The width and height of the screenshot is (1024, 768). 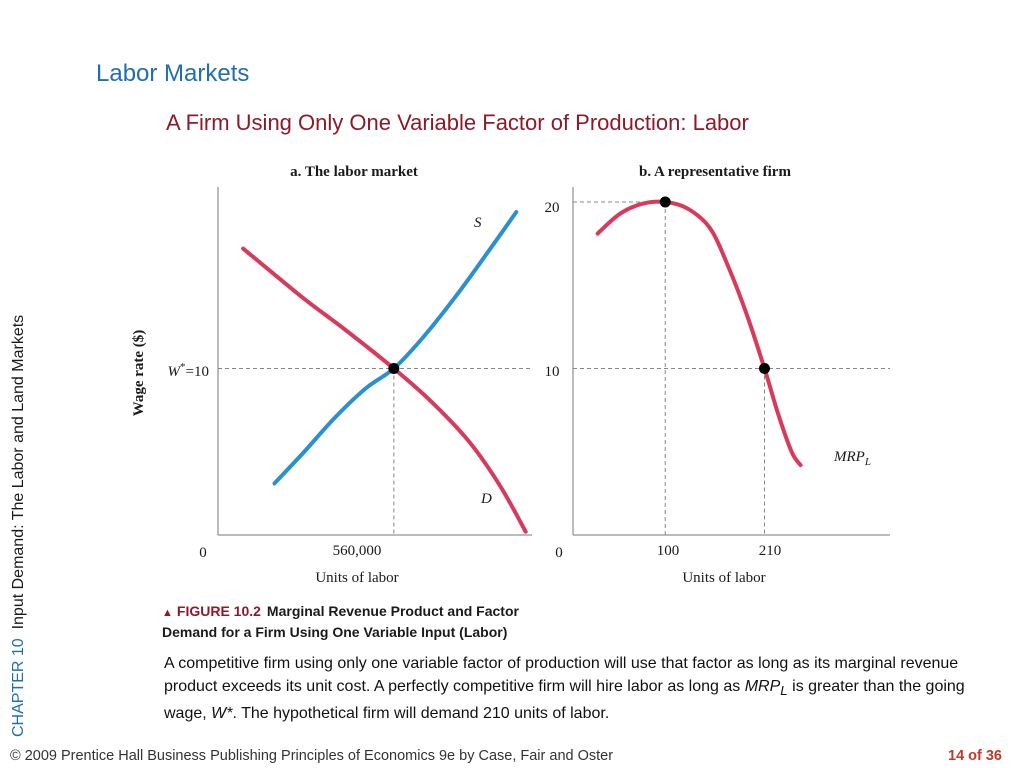 I want to click on panel-b-origin-label: 0, so click(x=559, y=553).